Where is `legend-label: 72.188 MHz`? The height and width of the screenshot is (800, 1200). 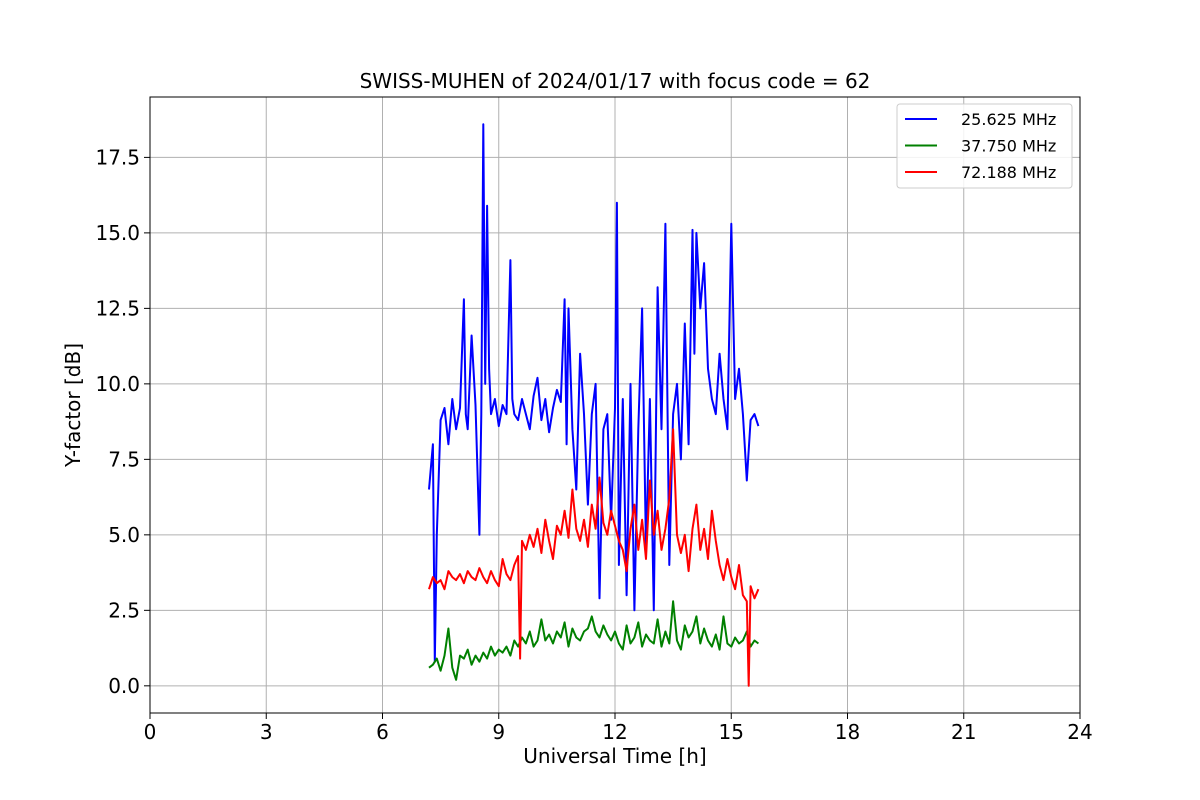 legend-label: 72.188 MHz is located at coordinates (1008, 172).